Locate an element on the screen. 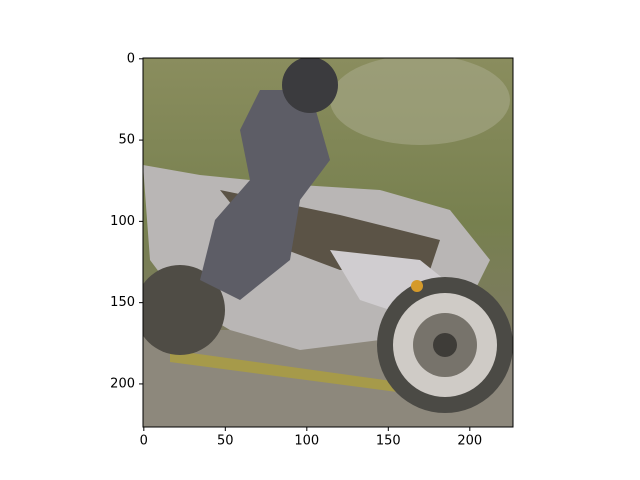  y-tick-label: 150 is located at coordinates (122, 302).